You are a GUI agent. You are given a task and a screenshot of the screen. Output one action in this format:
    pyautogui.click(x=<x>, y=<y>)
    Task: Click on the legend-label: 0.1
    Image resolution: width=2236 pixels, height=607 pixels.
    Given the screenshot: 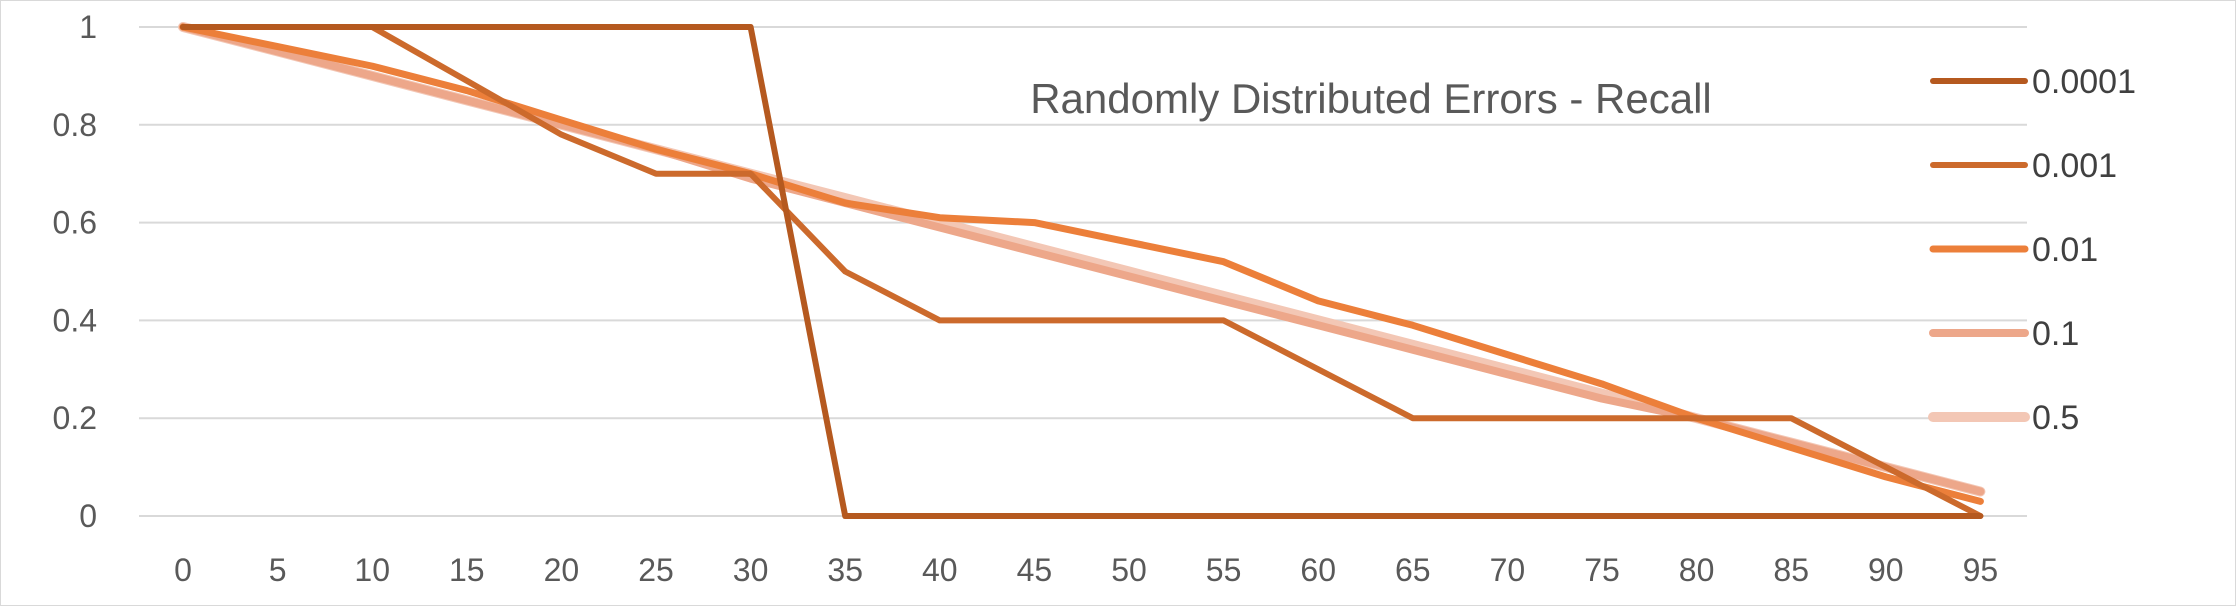 What is the action you would take?
    pyautogui.click(x=2055, y=334)
    